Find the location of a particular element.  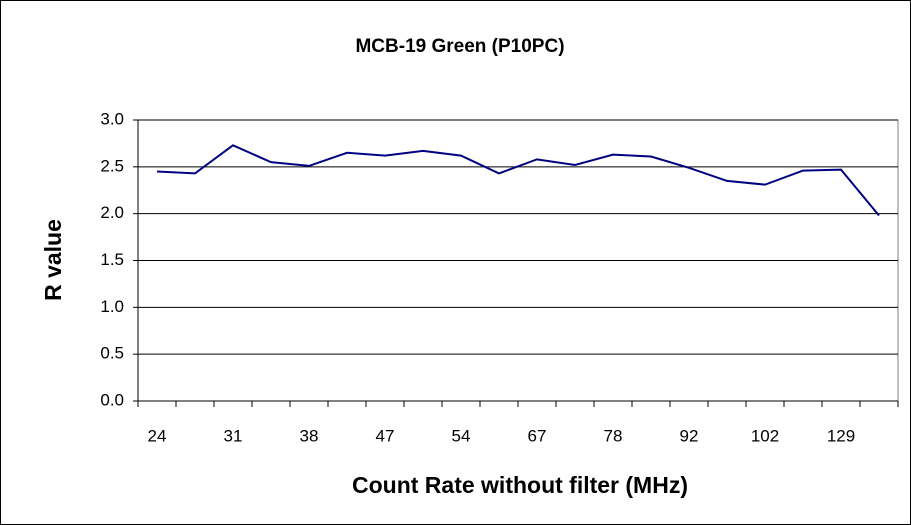

y-axis-label: R value is located at coordinates (53, 260).